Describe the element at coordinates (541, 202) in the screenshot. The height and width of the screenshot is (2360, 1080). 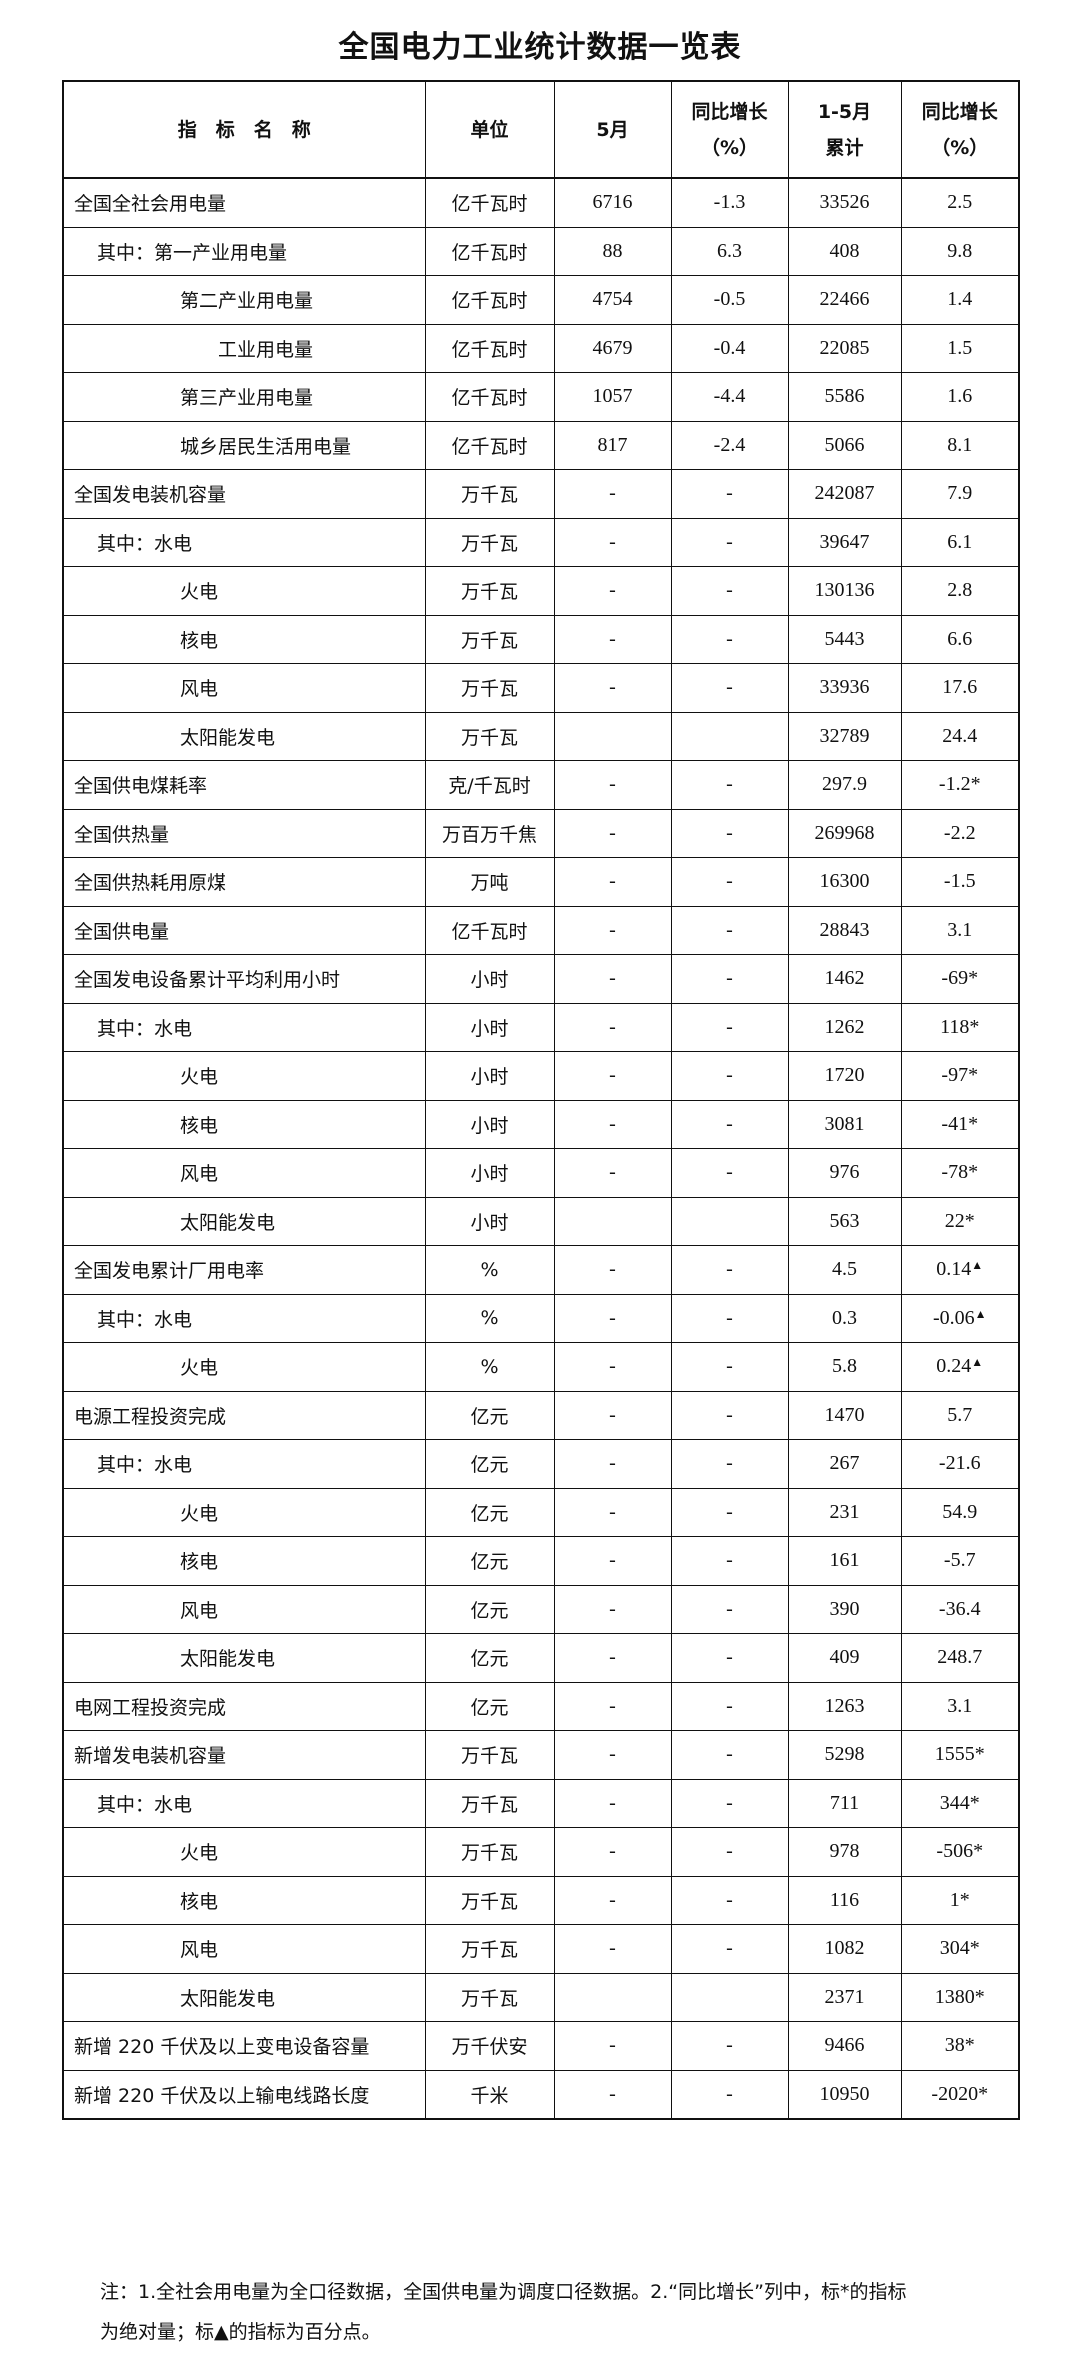
I see `table-row: 全国全社会用电量 亿千瓦时 6716 -1.3 33526 2.5` at that location.